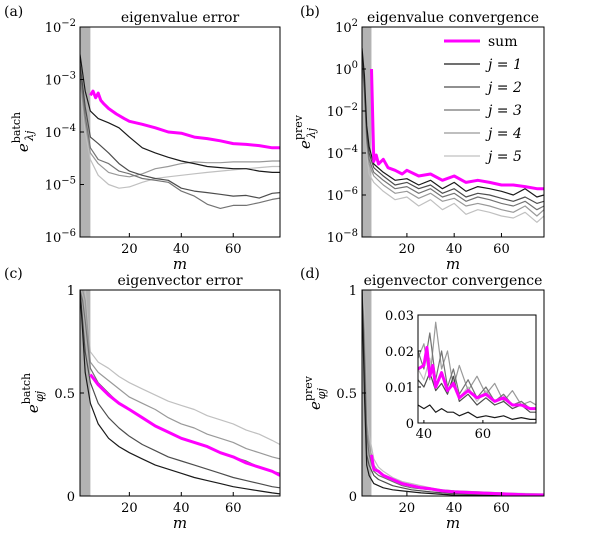  I want to click on y-tick-label-d-1: 0.5, so click(346, 394).